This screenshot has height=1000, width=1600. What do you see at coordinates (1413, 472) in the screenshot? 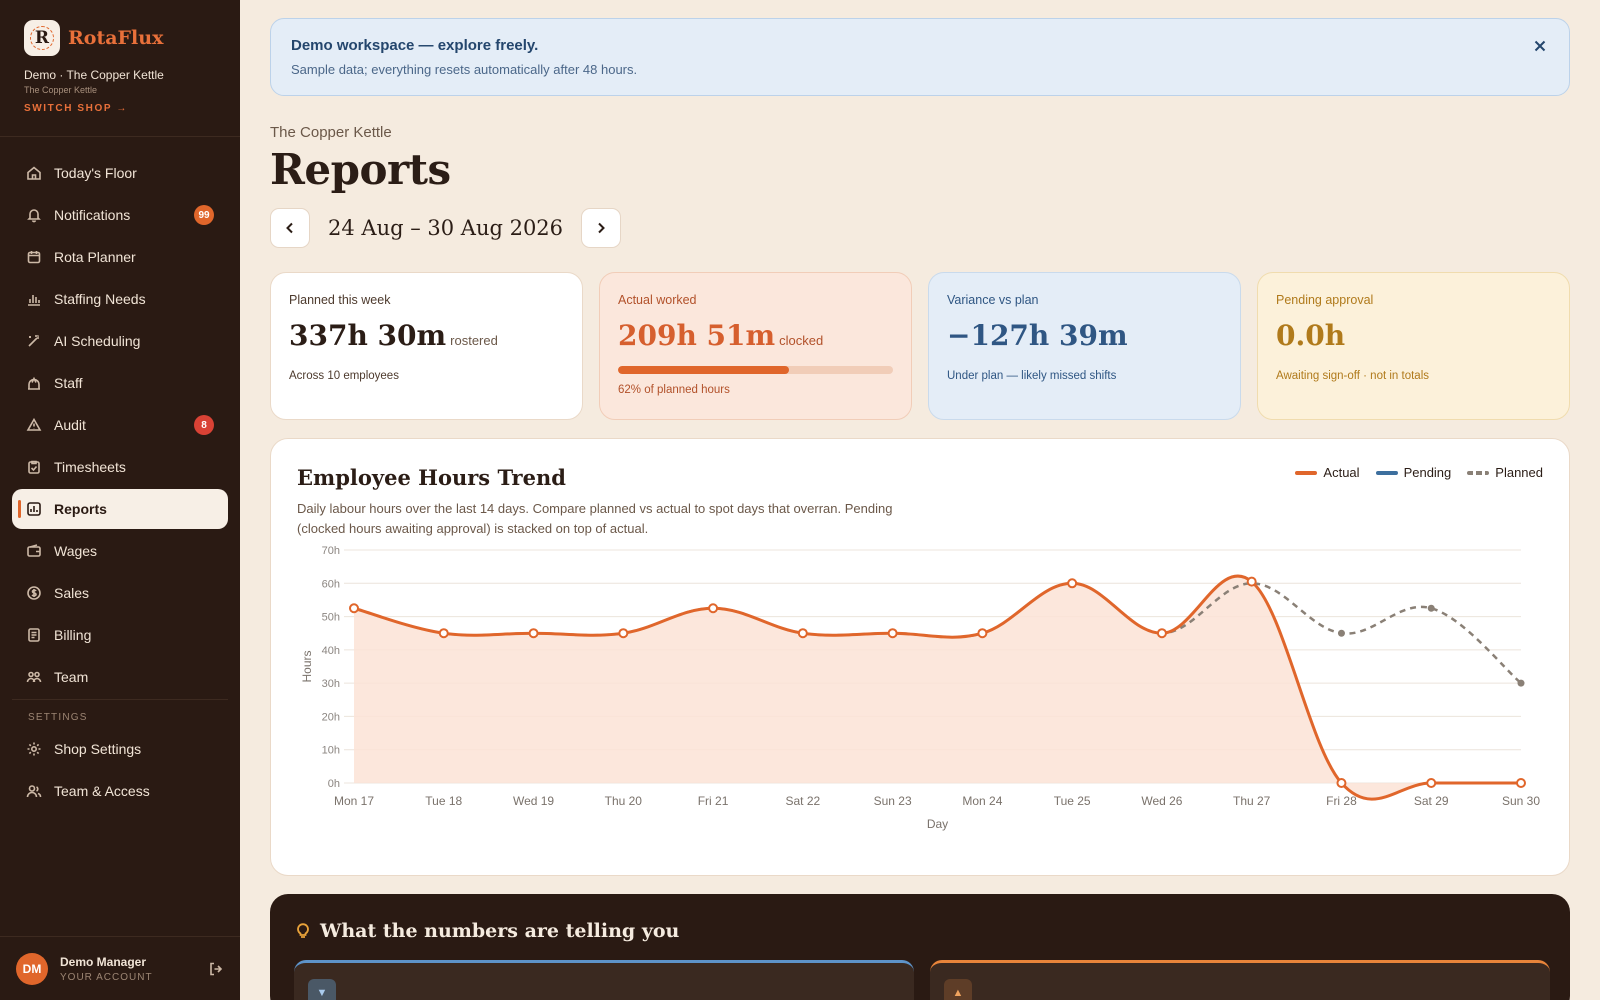
I see `legend-item-pending: Pending` at bounding box center [1413, 472].